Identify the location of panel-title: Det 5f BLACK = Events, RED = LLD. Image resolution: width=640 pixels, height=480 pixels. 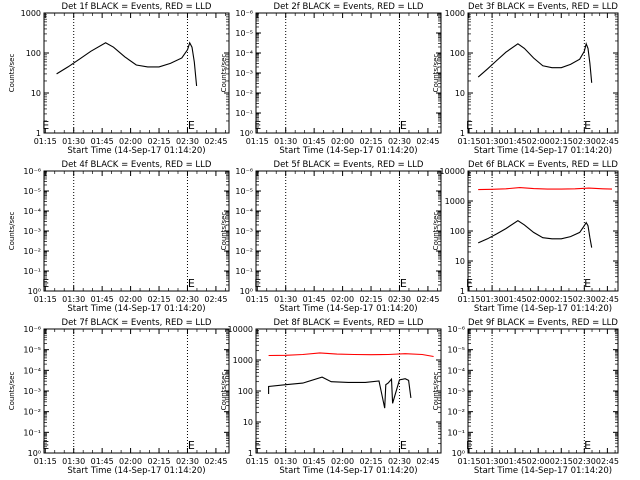
(349, 165).